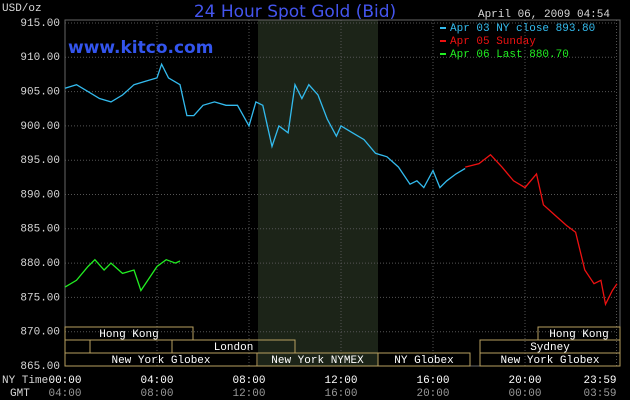 This screenshot has width=630, height=400. I want to click on session-label: Sydney, so click(550, 348).